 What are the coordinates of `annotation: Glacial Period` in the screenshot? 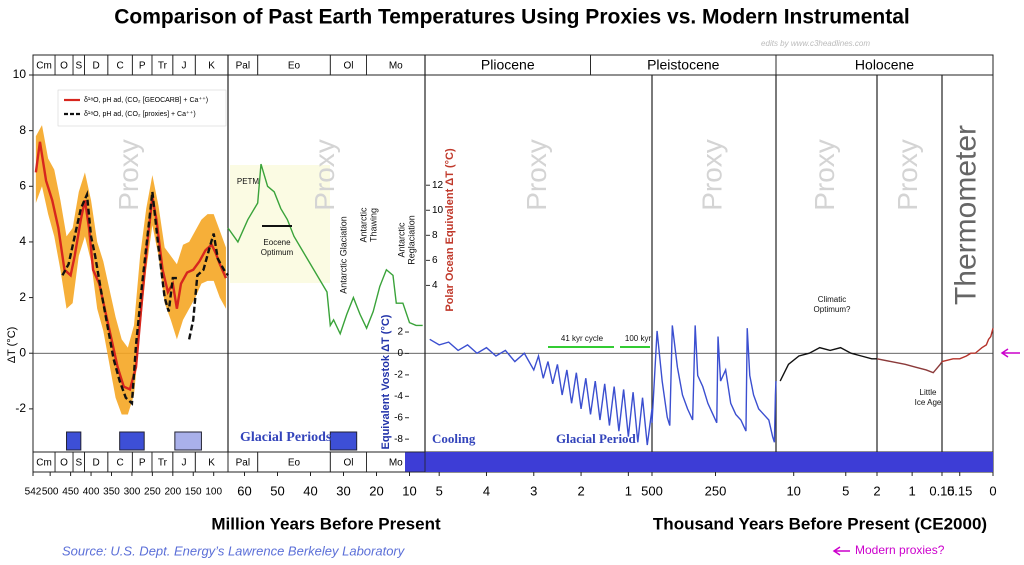 It's located at (596, 438).